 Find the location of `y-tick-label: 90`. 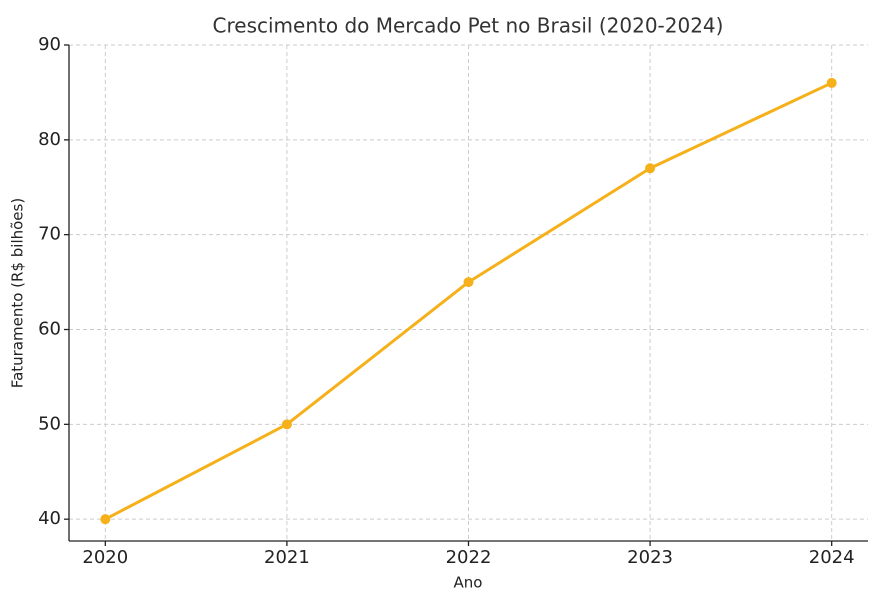

y-tick-label: 90 is located at coordinates (49, 44).